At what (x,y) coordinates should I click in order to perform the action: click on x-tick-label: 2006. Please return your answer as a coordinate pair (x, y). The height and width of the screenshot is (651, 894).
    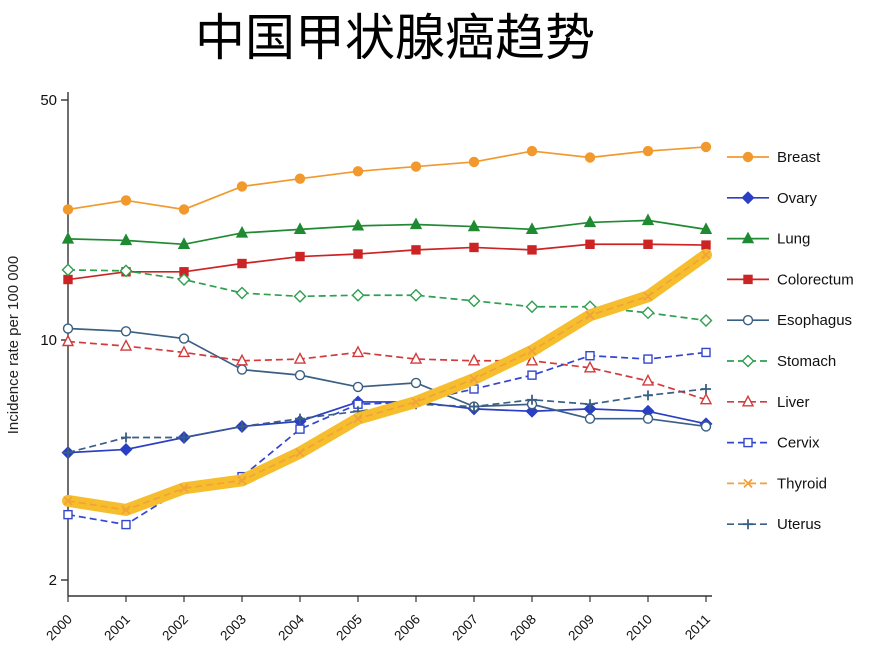
    Looking at the image, I should click on (407, 628).